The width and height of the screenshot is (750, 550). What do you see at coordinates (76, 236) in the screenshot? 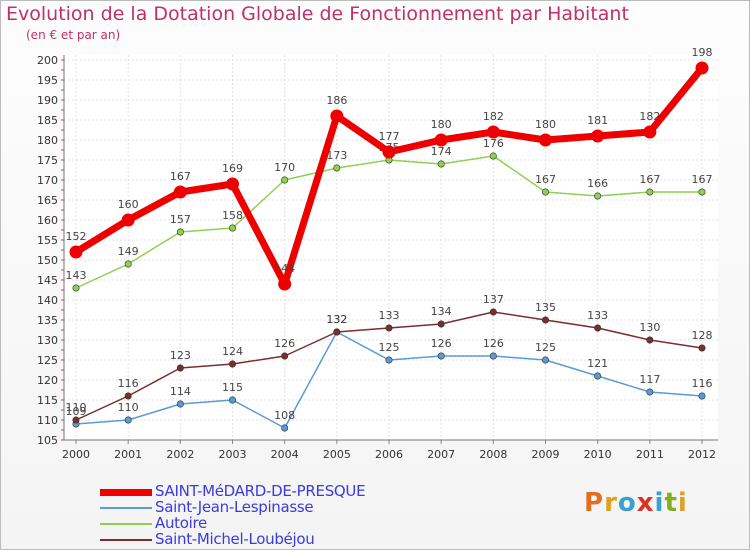
I see `data-label: 152` at bounding box center [76, 236].